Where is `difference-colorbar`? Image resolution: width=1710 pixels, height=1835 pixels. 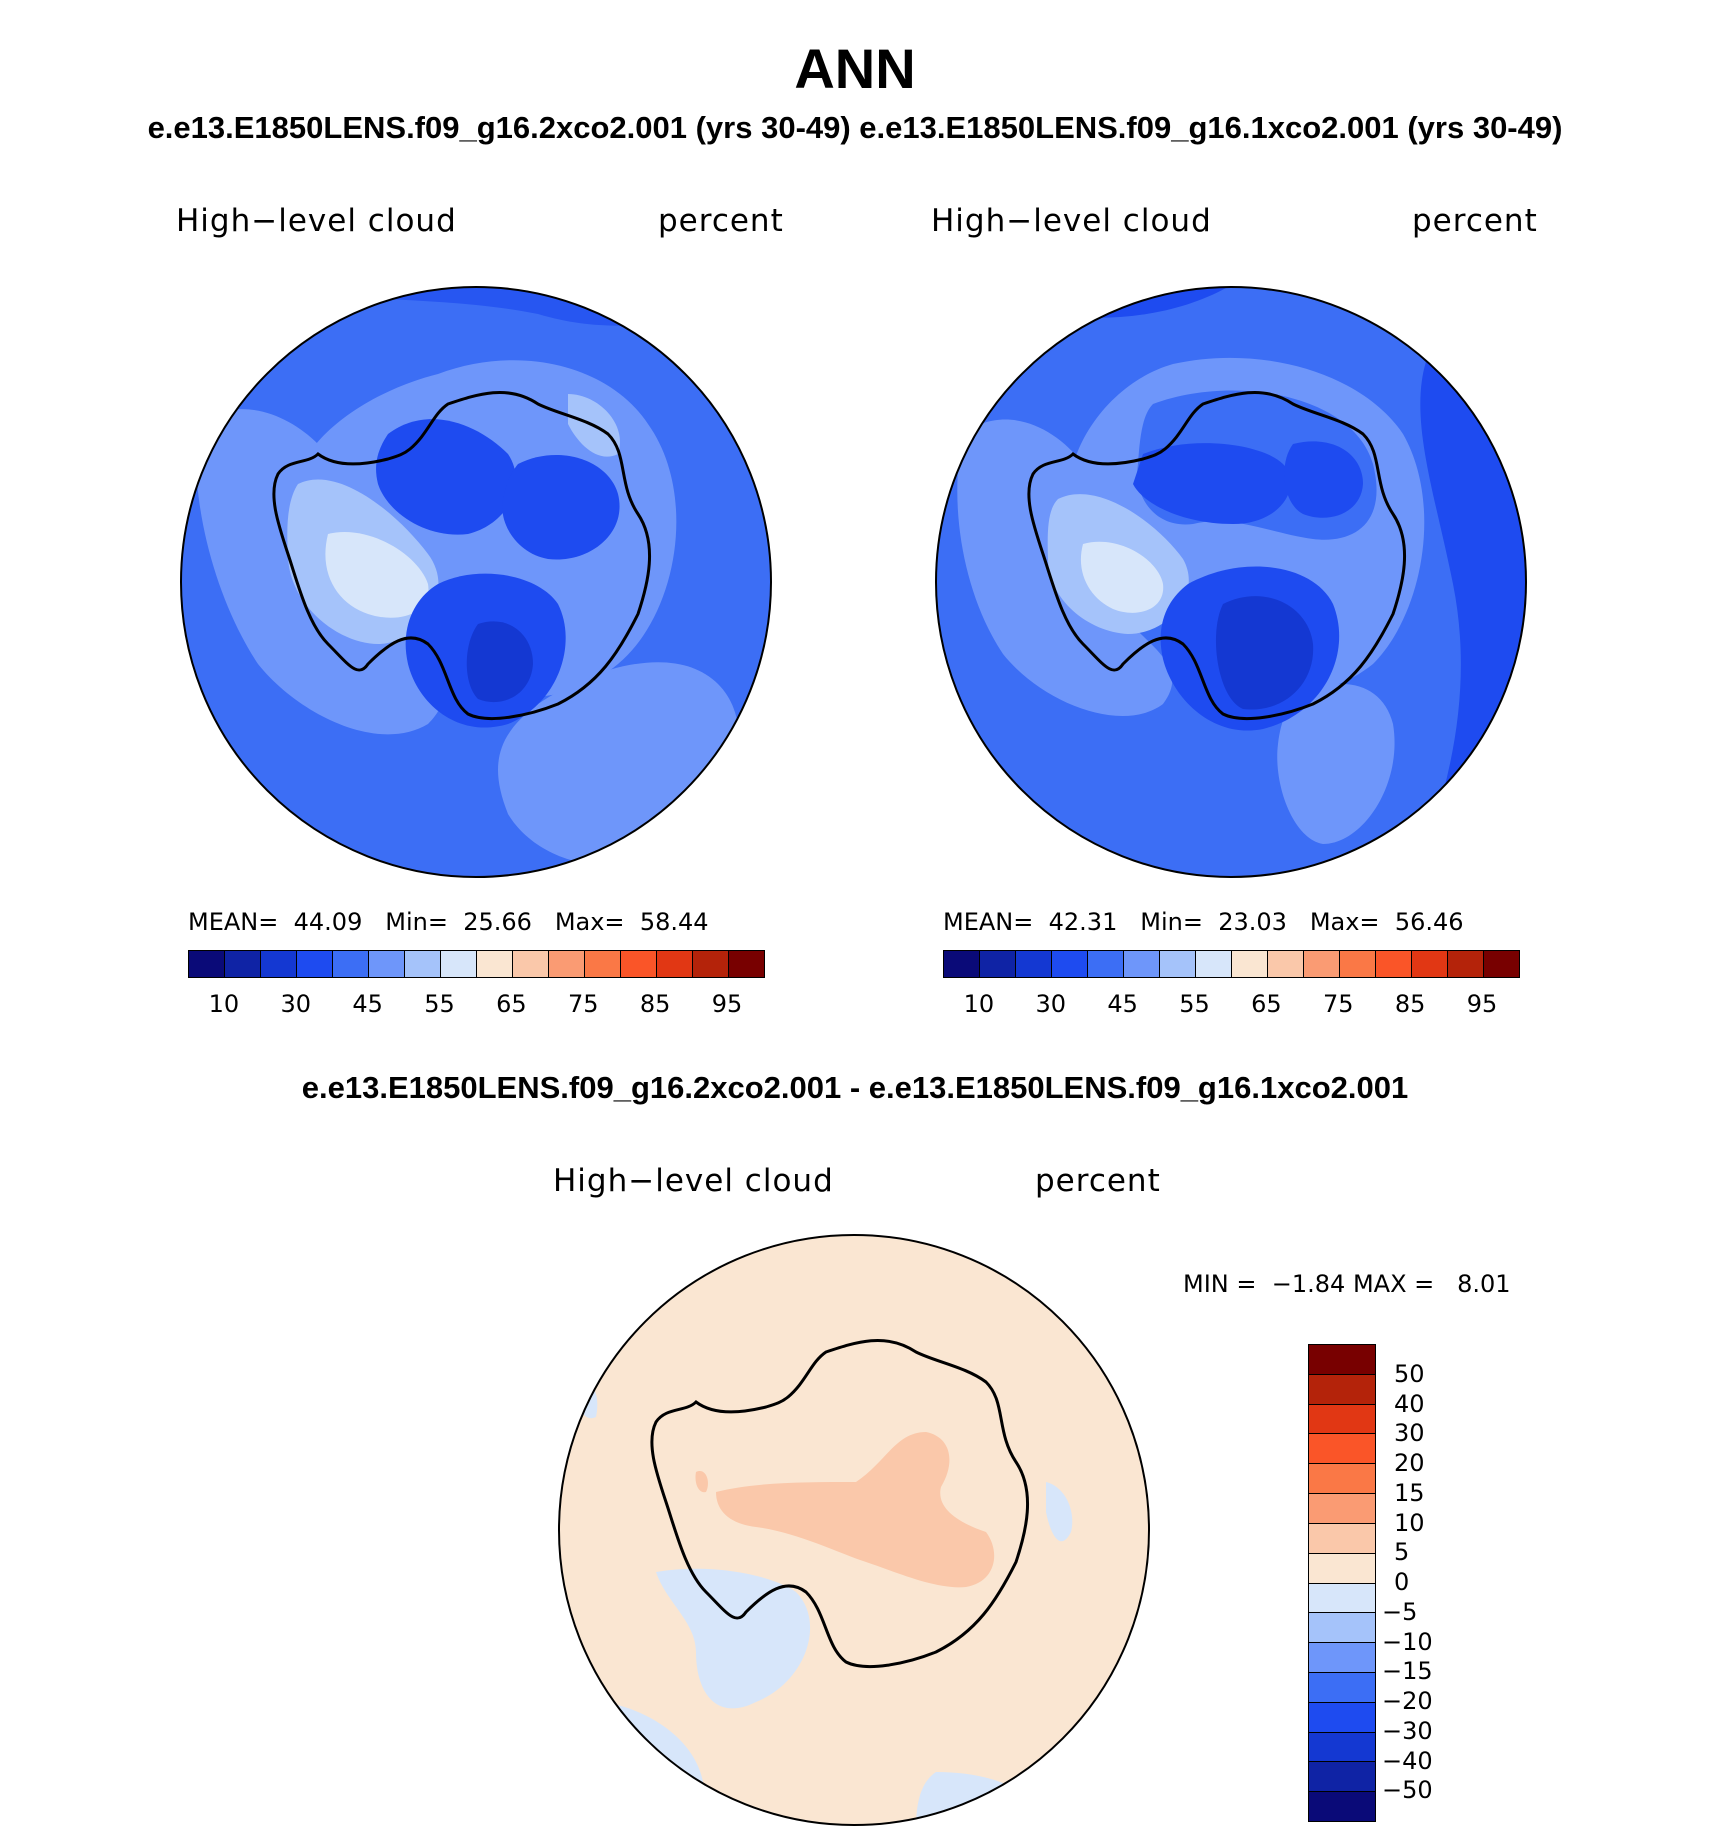
difference-colorbar is located at coordinates (1342, 1583).